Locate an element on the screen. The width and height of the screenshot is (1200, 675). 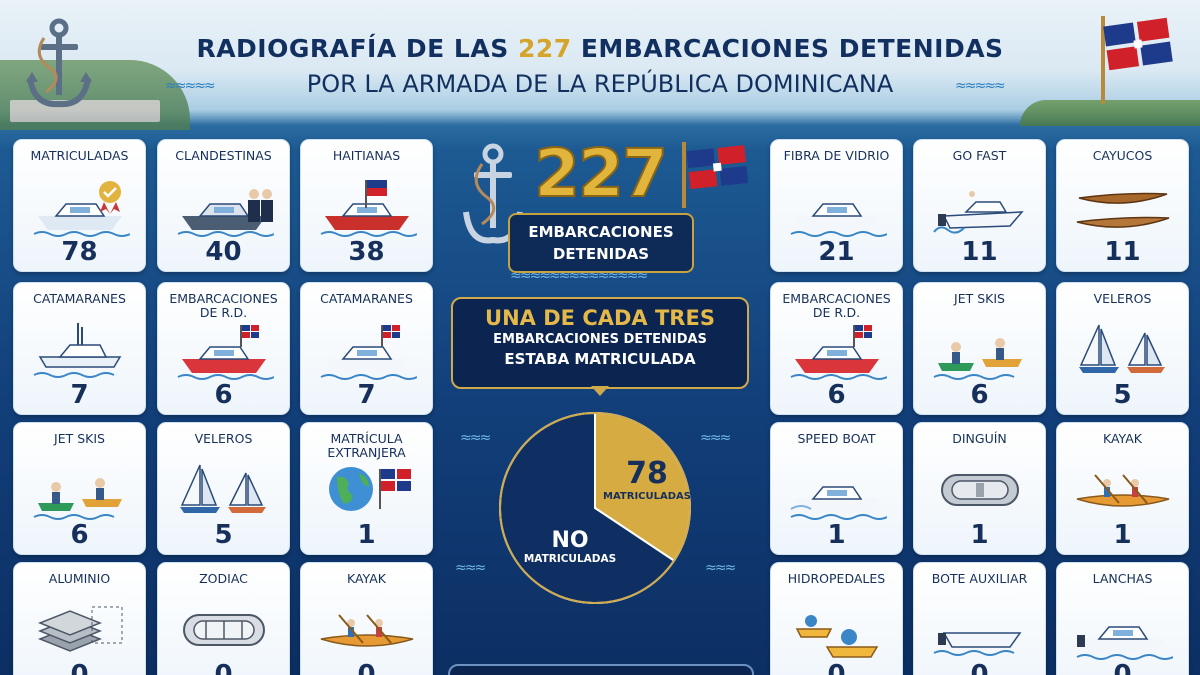
pie-outline is located at coordinates (595, 508).